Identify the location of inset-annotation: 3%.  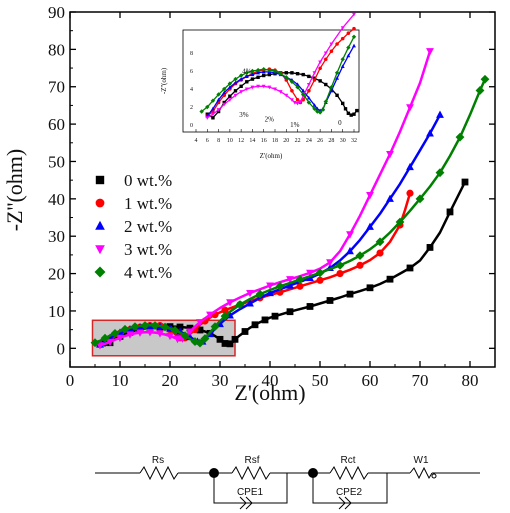
(244, 115).